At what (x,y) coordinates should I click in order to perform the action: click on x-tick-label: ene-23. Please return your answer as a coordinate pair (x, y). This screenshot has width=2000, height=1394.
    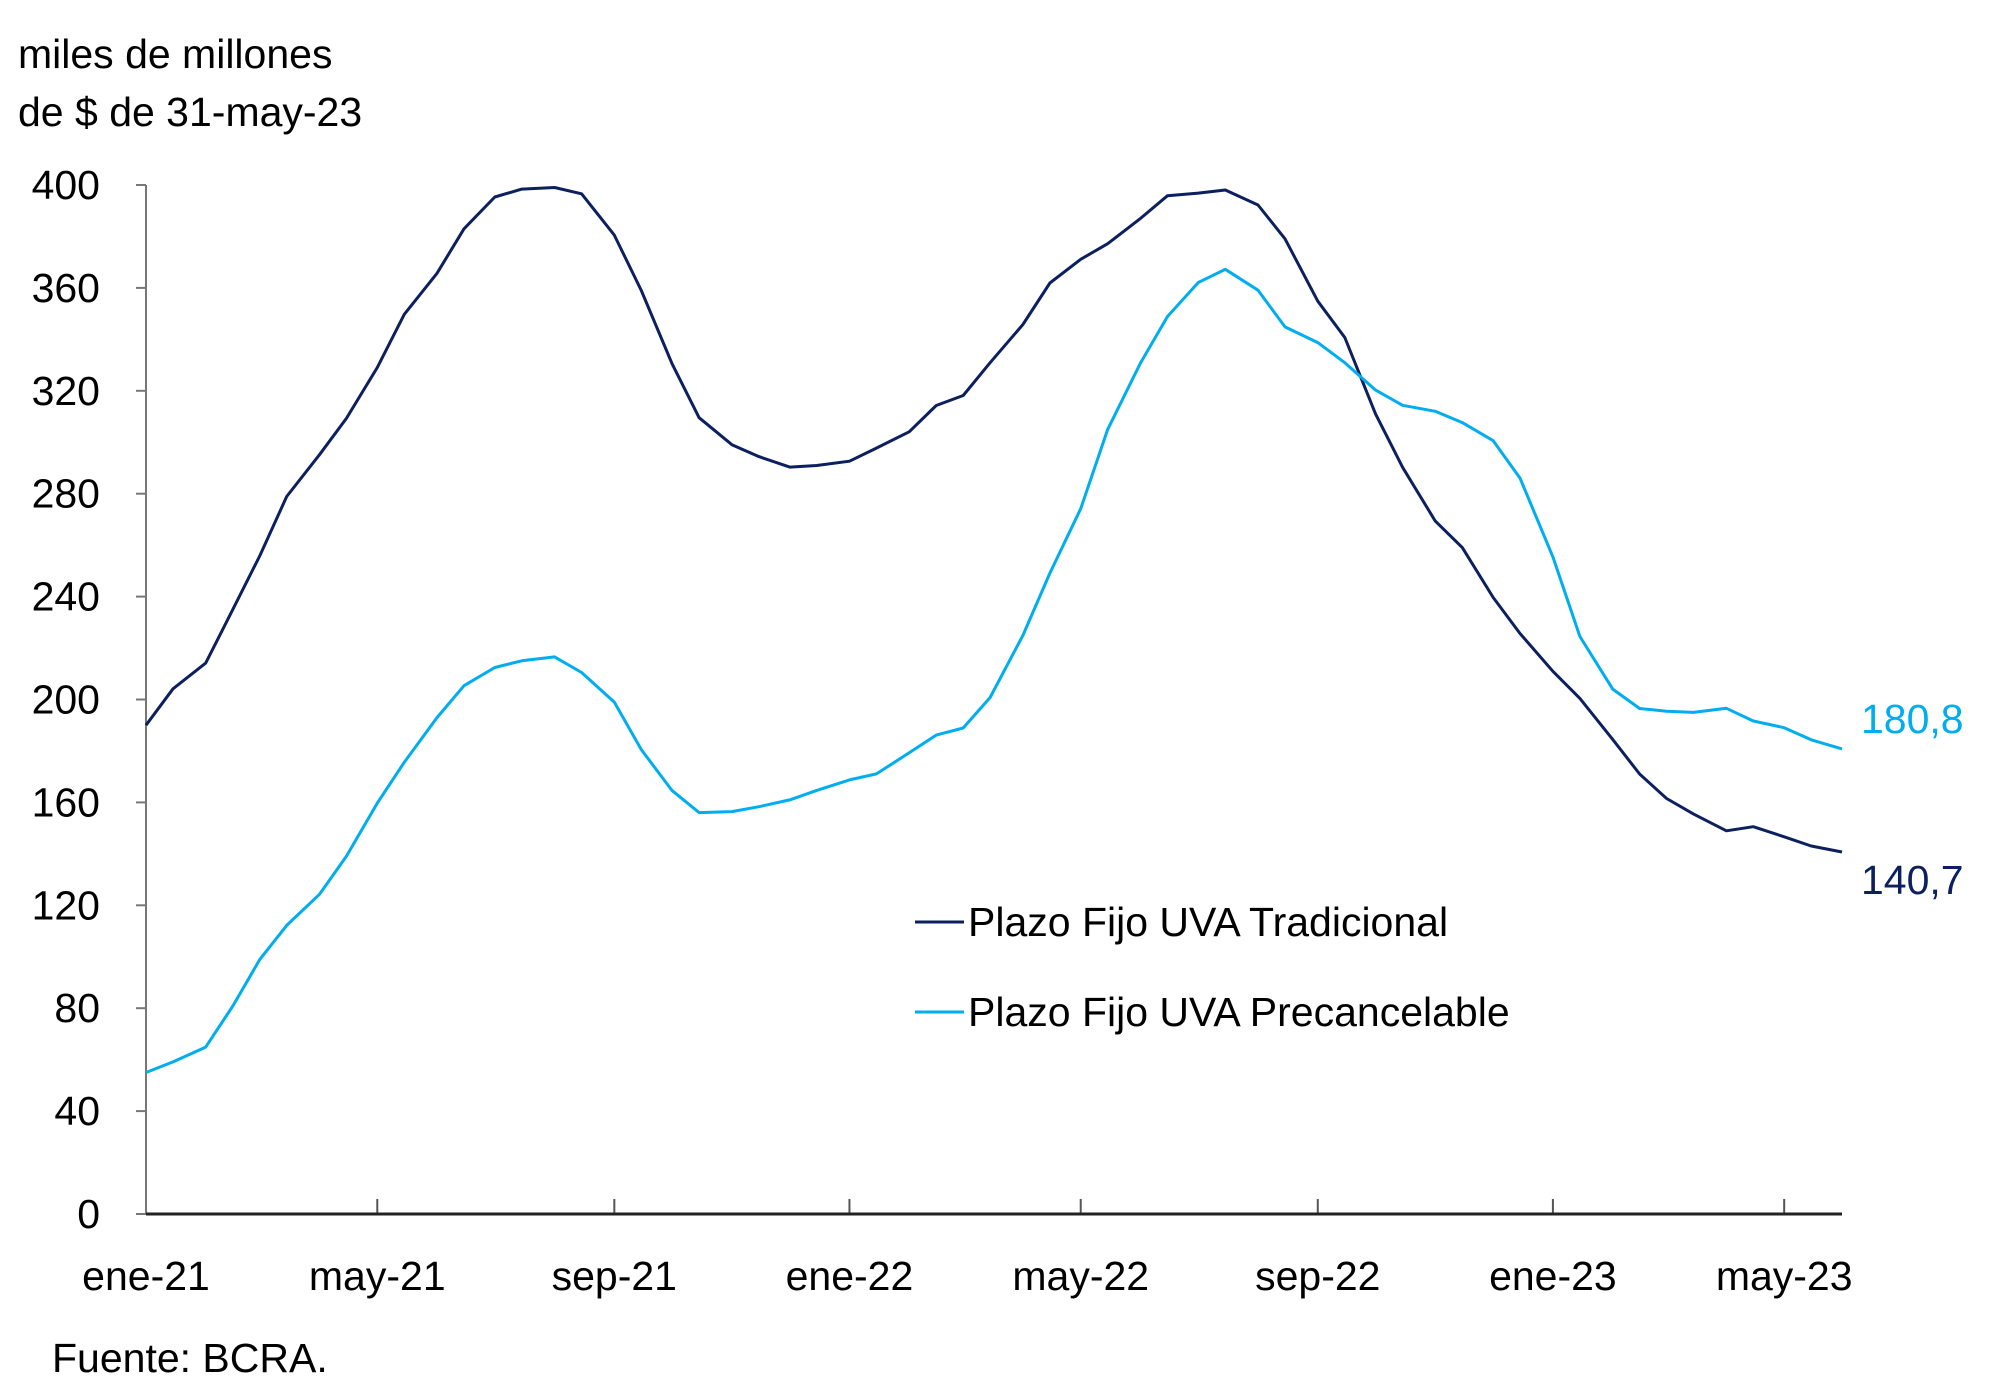
    Looking at the image, I should click on (1553, 1276).